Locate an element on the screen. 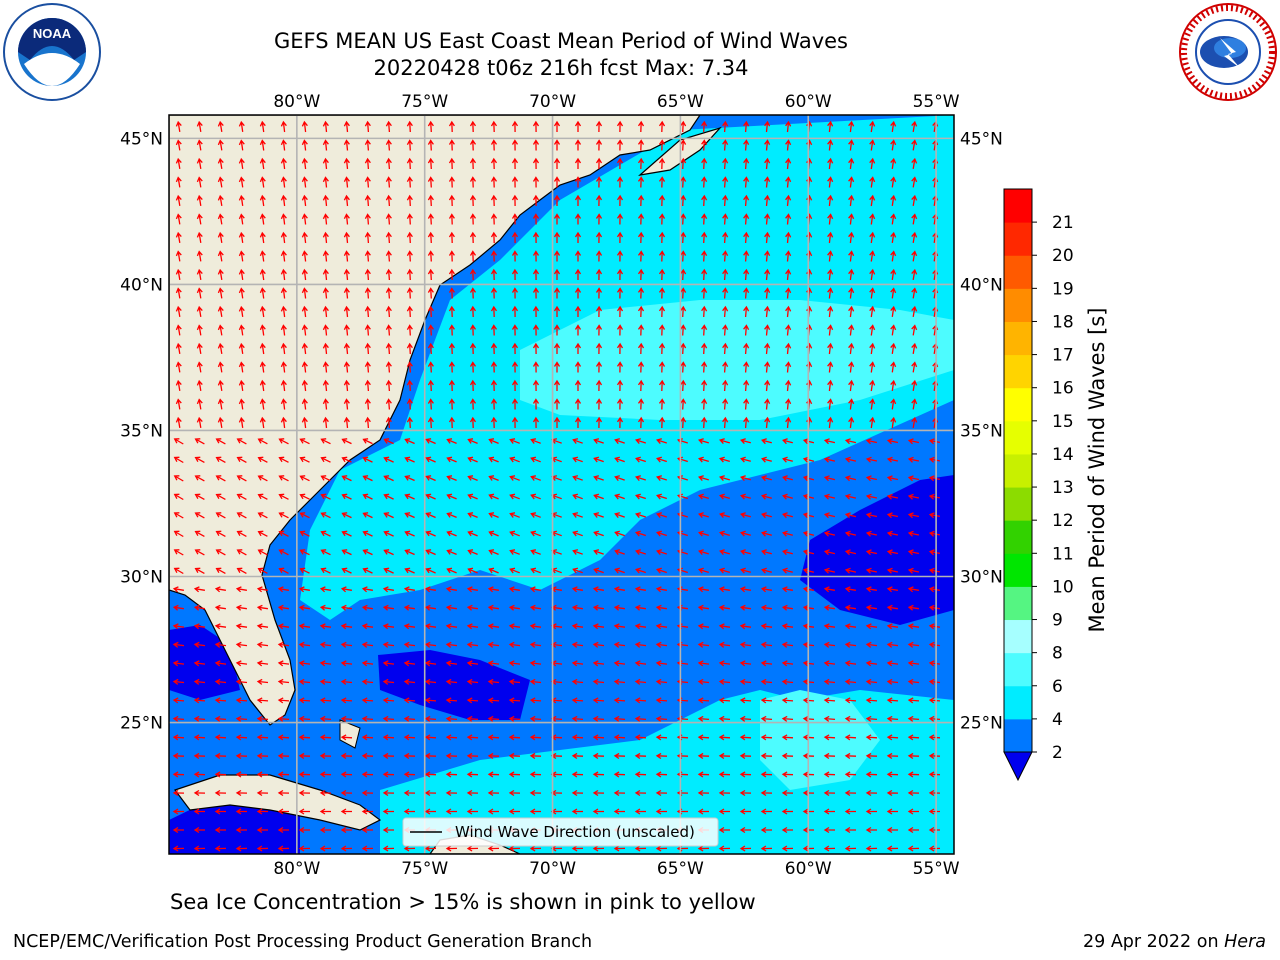 This screenshot has height=960, width=1280. lat-tick-label: 40°N is located at coordinates (141, 285).